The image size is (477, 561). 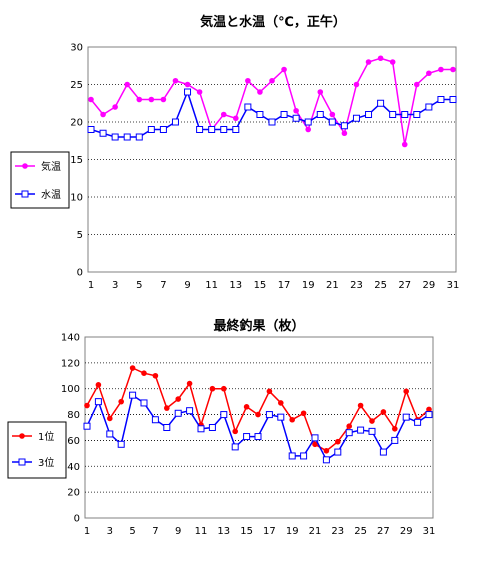 What do you see at coordinates (73, 415) in the screenshot?
I see `y-tick-label: 80` at bounding box center [73, 415].